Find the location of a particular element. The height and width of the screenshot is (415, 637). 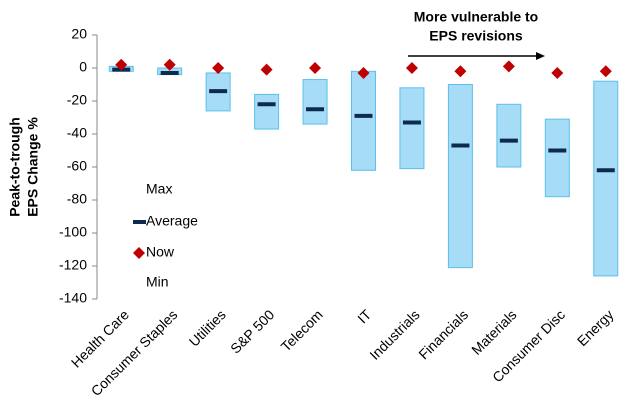

x-tick-label: Consumer Staples is located at coordinates (134, 352).